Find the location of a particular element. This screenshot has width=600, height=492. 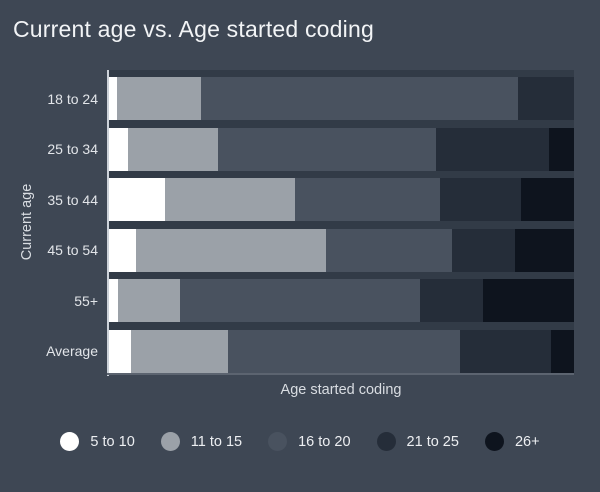

legend-item-16-to-20: 16 to 20 is located at coordinates (309, 441).